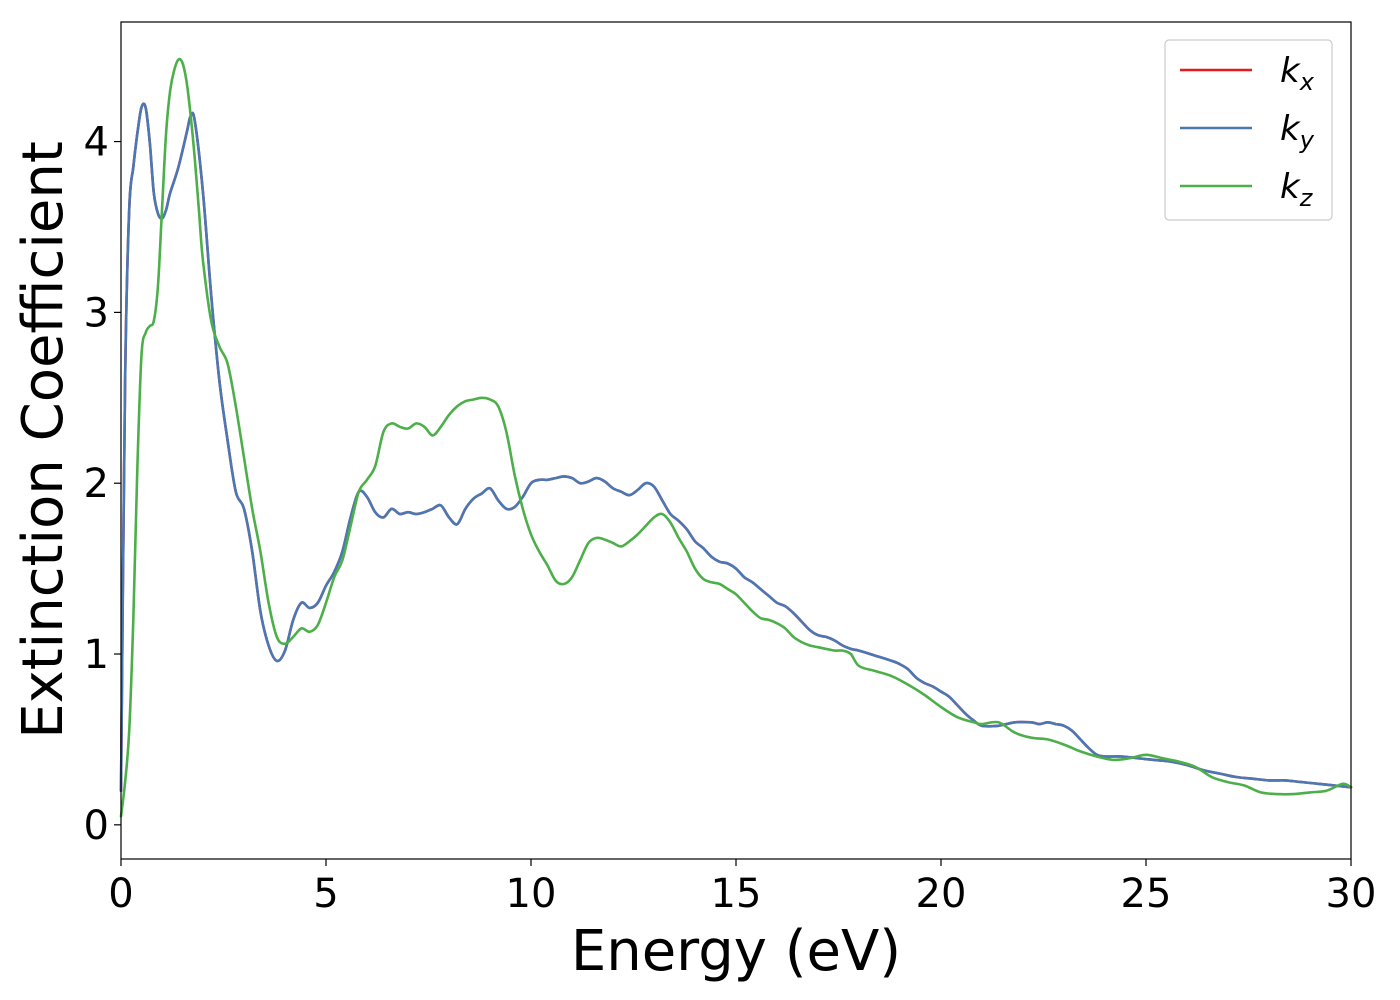  Describe the element at coordinates (736, 951) in the screenshot. I see `x-axis-title: Energy (eV)` at that location.